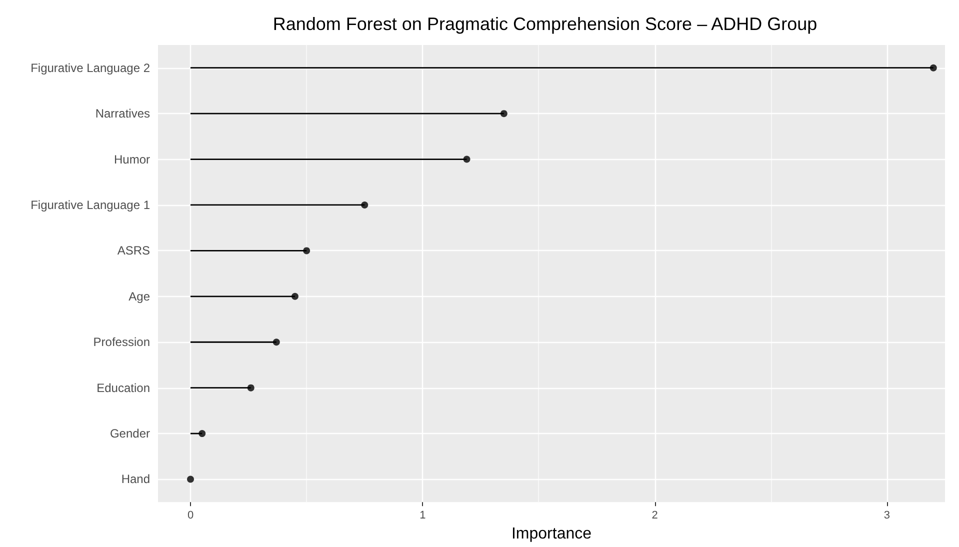  What do you see at coordinates (122, 113) in the screenshot?
I see `y-tick-label: Narratives` at bounding box center [122, 113].